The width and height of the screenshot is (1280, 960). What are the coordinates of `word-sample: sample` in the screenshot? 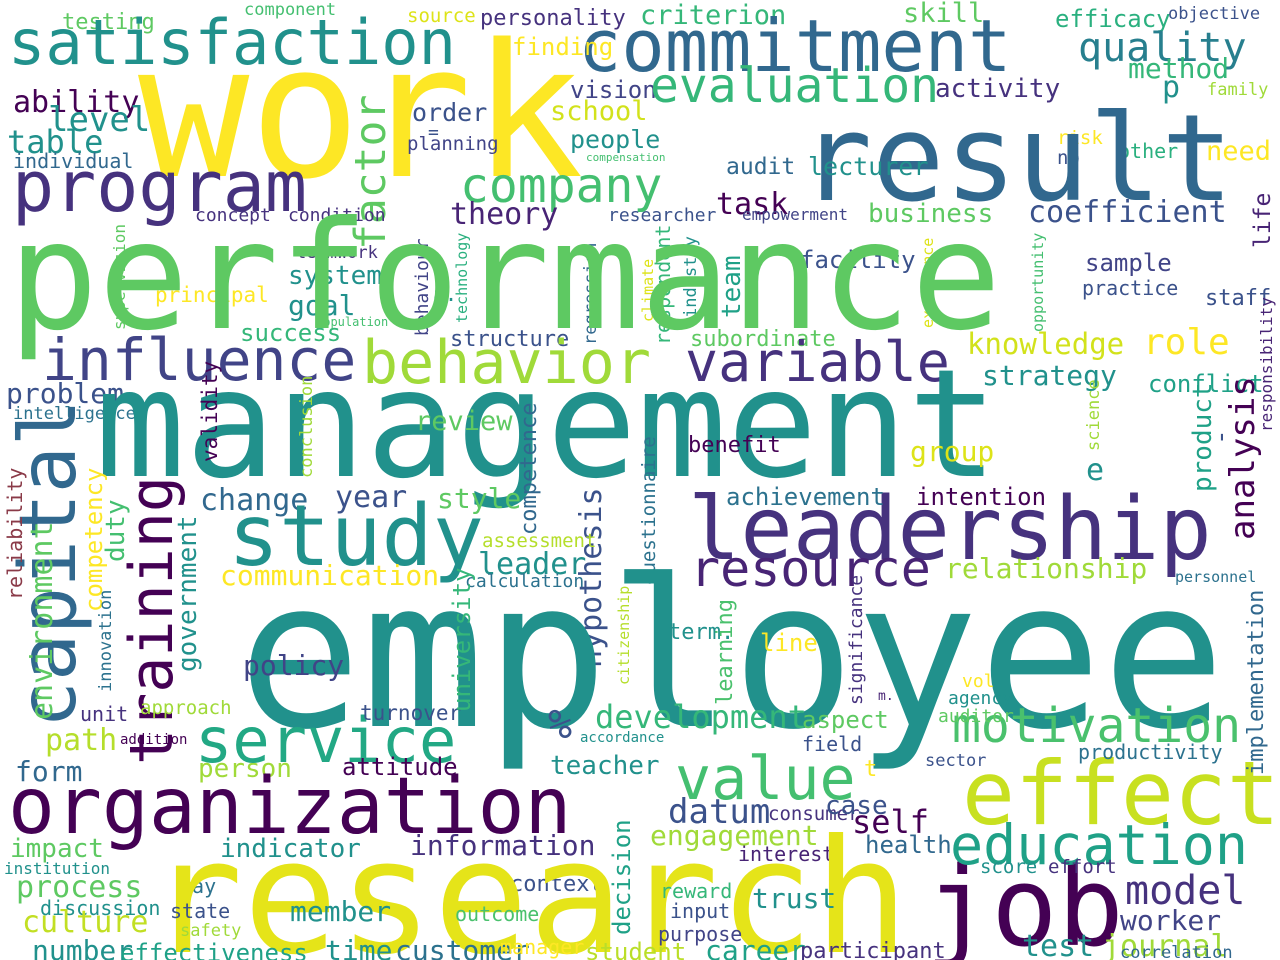 It's located at (1128, 263).